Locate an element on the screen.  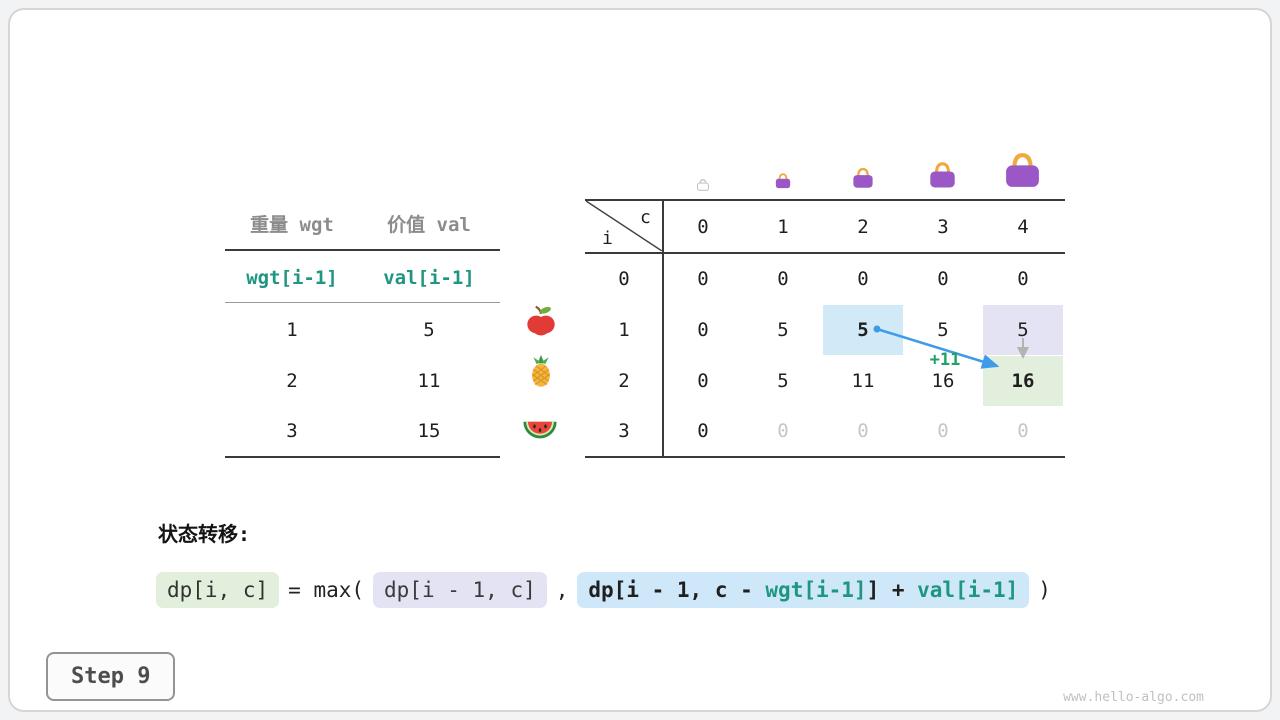
dp-cell-0-3: 0 is located at coordinates (943, 279).